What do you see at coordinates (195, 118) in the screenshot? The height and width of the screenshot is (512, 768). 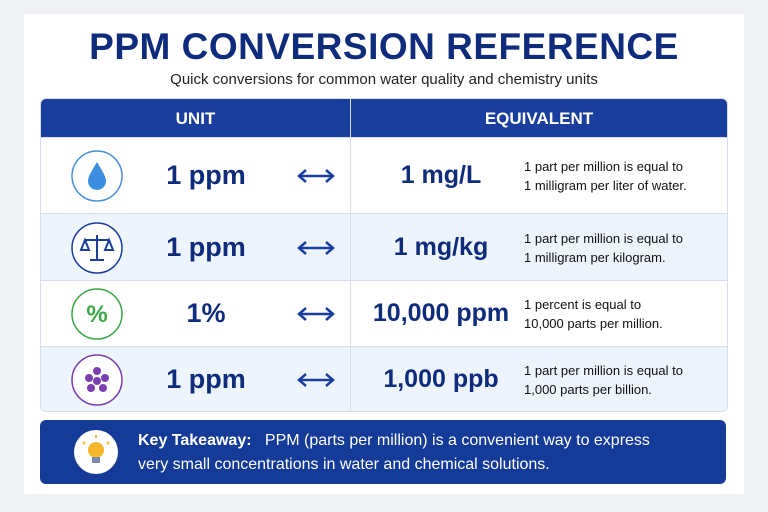 I see `column-header: UNIT` at bounding box center [195, 118].